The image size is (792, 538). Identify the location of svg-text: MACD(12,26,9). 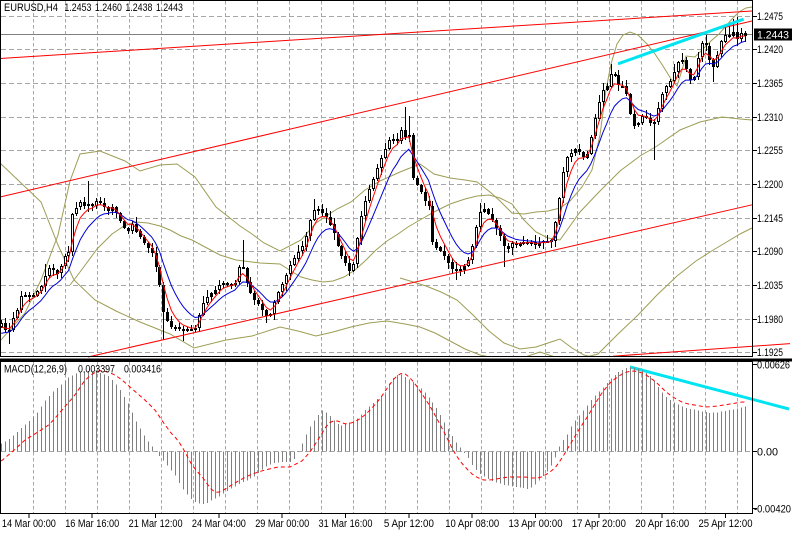
(35, 370).